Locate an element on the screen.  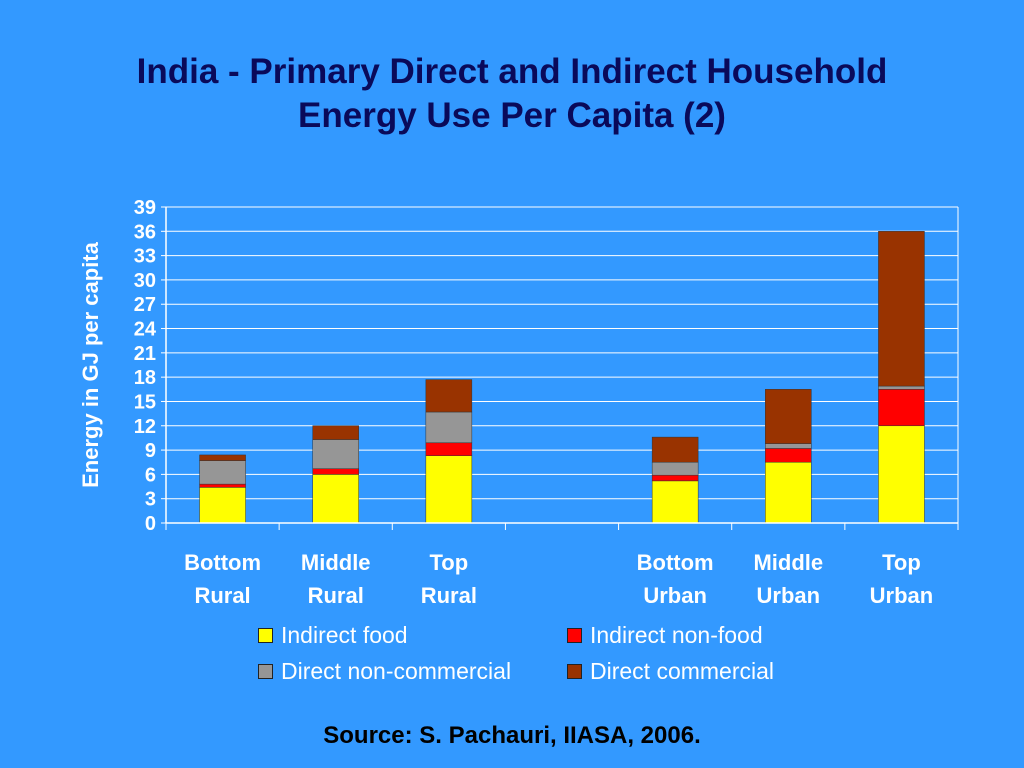
legend-label: Indirect non-food is located at coordinates (676, 635).